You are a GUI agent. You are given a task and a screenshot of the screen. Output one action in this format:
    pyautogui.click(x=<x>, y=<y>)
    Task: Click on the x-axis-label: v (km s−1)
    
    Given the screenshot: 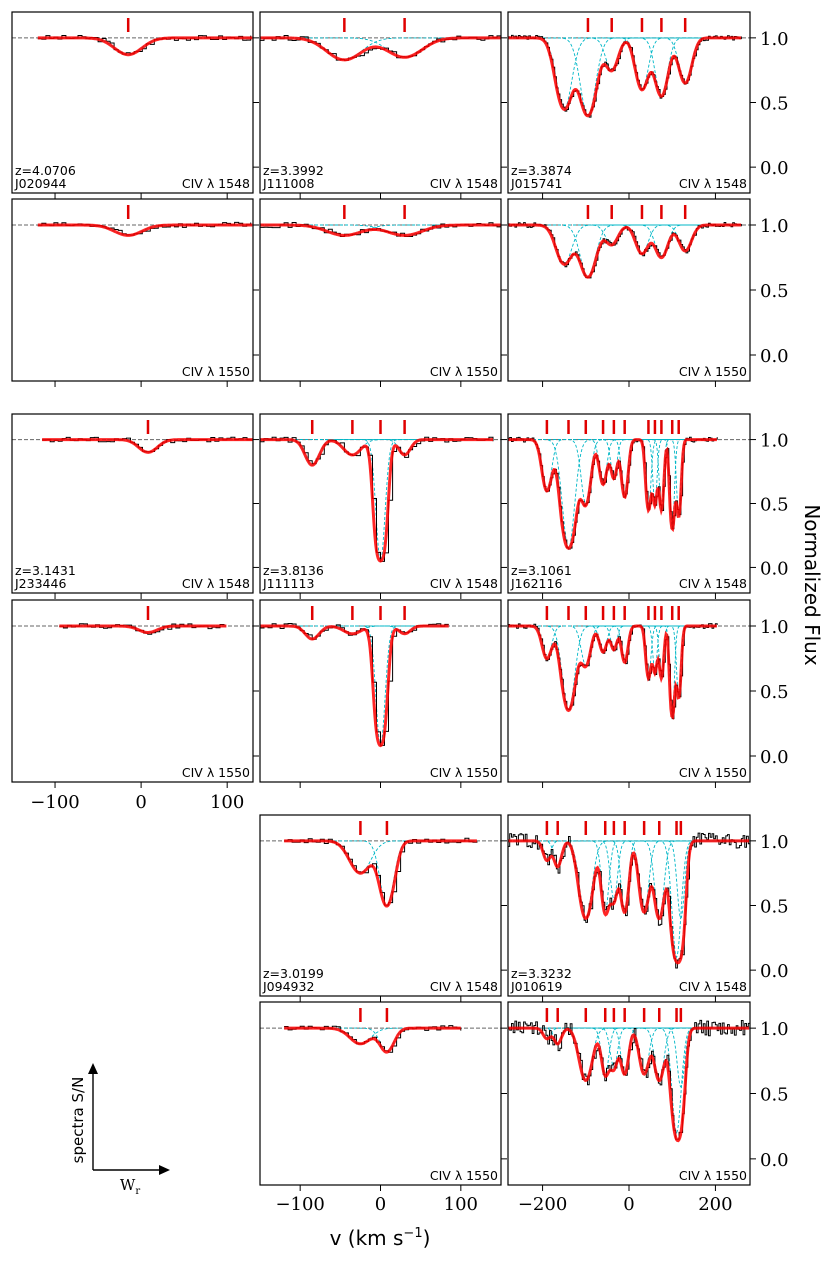 What is the action you would take?
    pyautogui.click(x=380, y=1238)
    